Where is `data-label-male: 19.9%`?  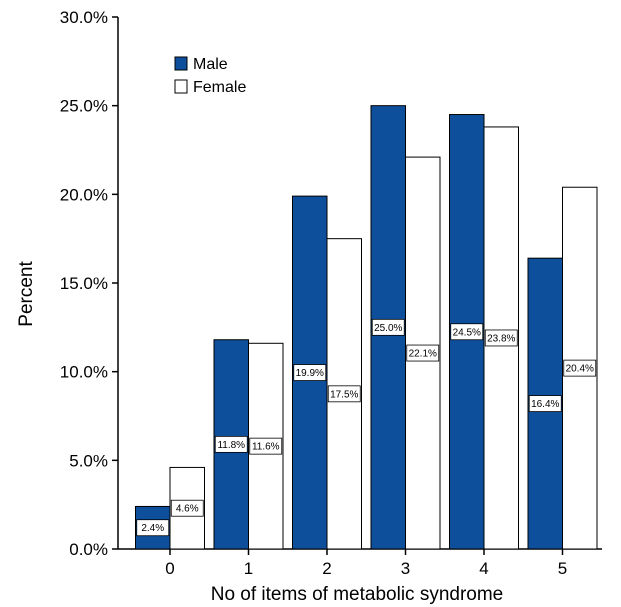 data-label-male: 19.9% is located at coordinates (310, 373).